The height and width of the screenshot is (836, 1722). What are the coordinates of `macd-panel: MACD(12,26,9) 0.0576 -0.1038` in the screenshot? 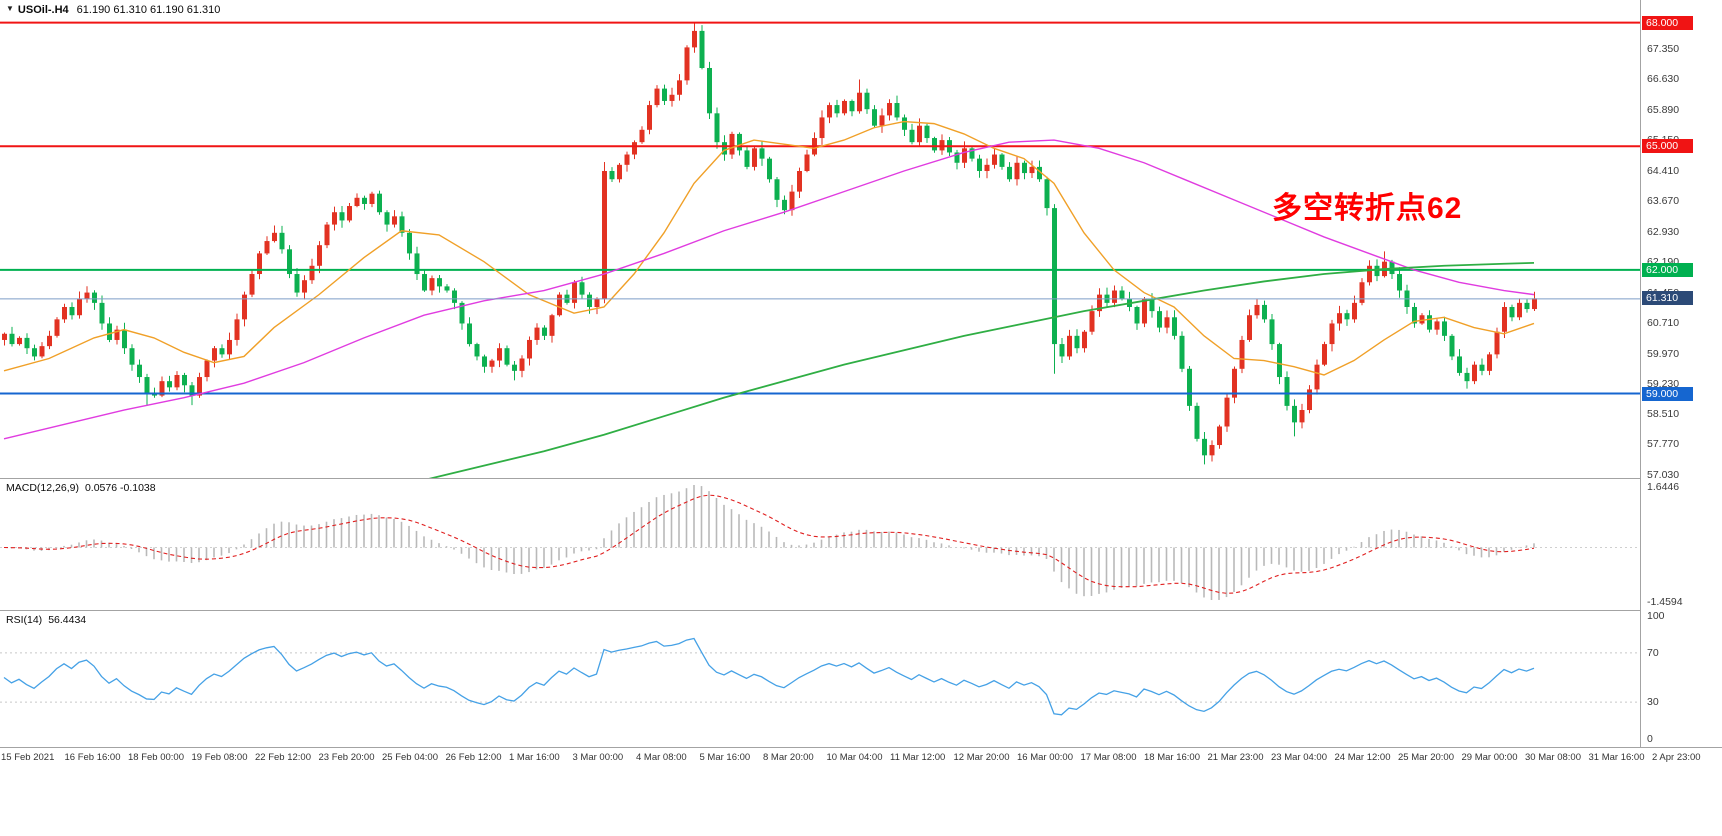 It's located at (820, 544).